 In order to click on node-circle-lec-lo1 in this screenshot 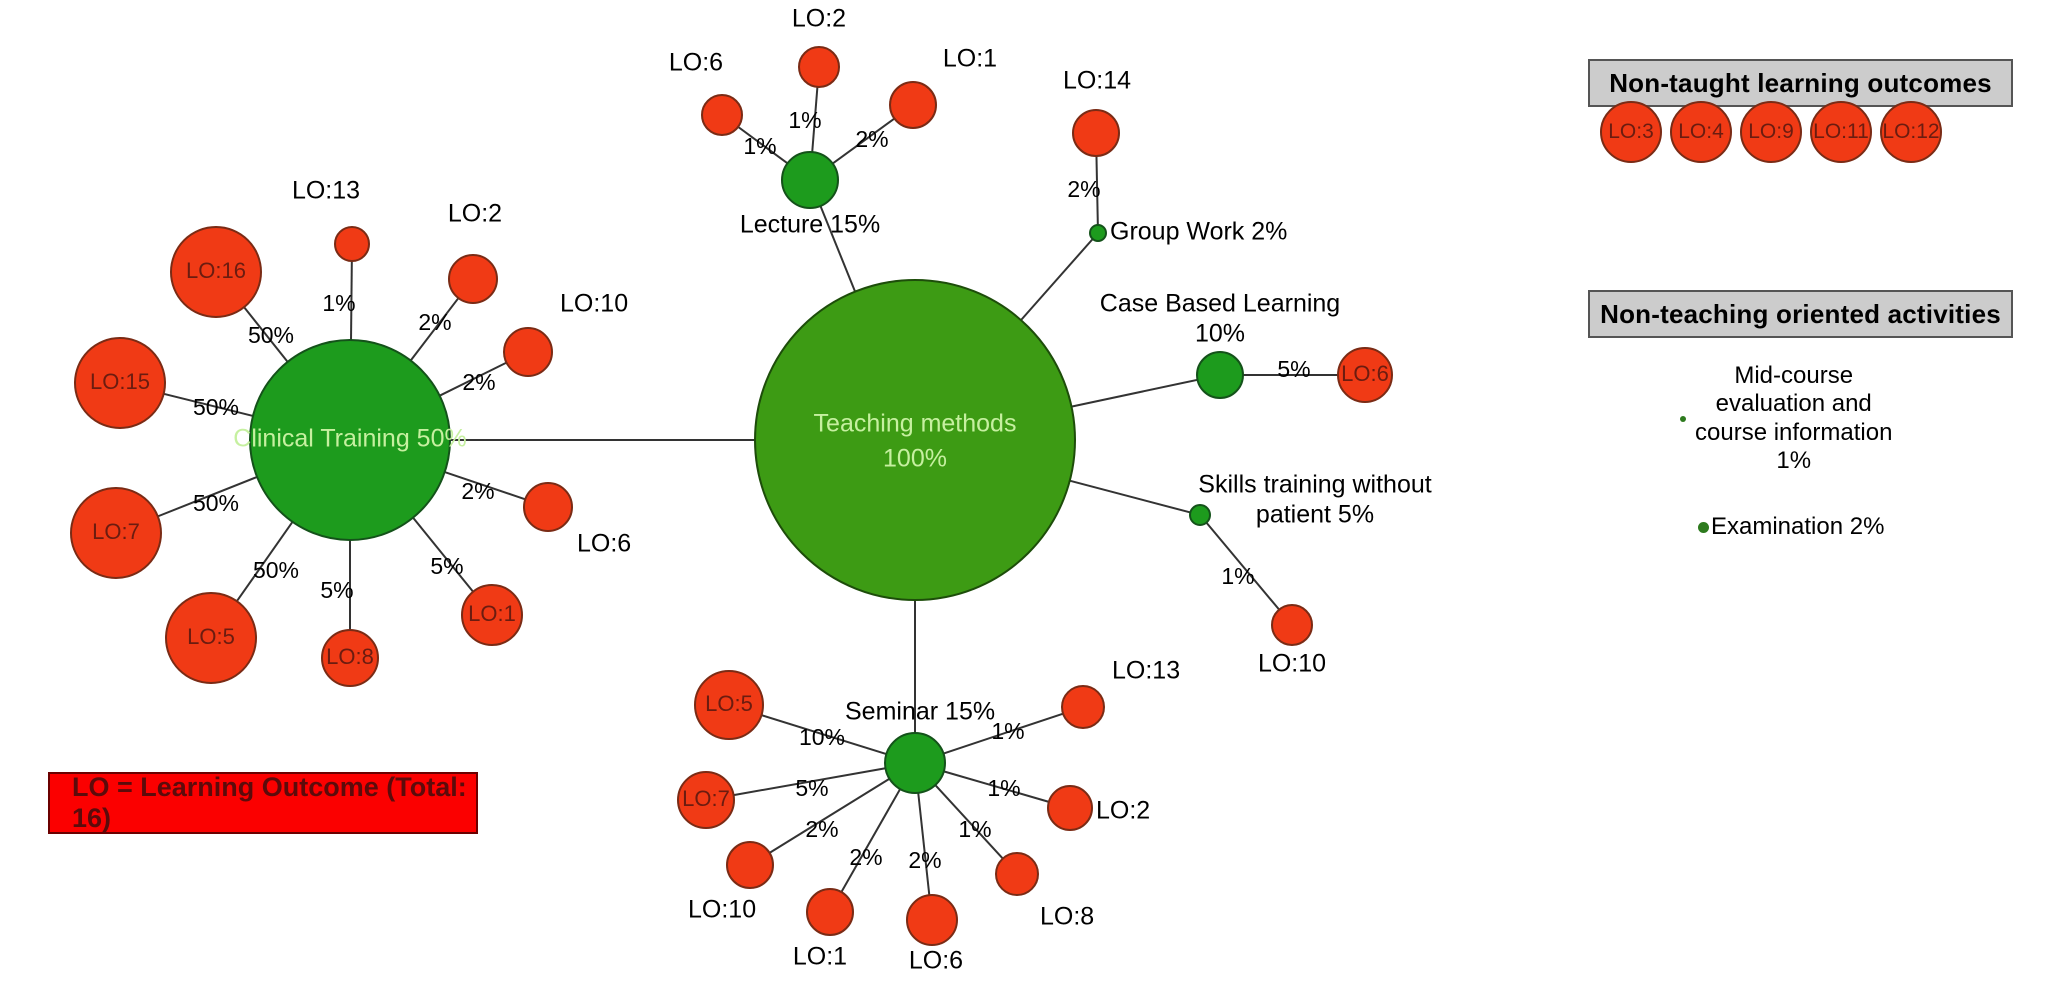, I will do `click(913, 105)`.